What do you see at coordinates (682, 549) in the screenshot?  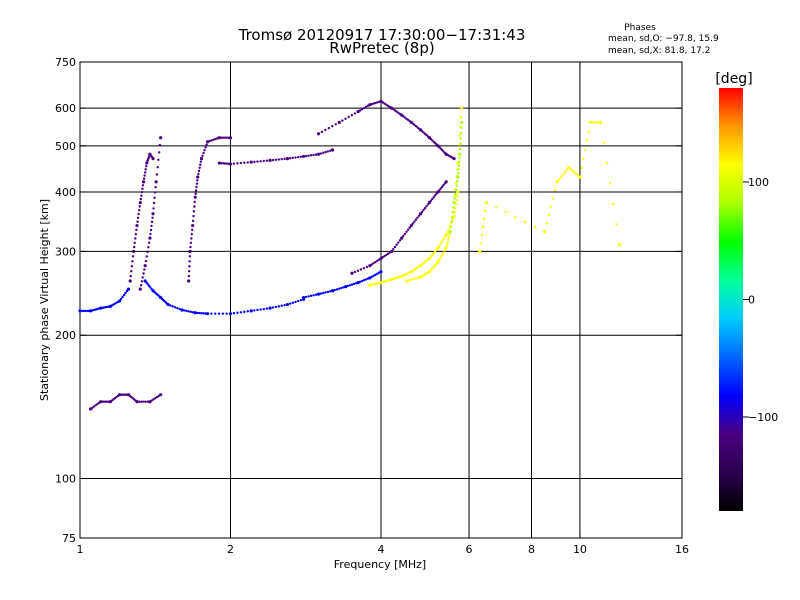 I see `x-tick-label: 16` at bounding box center [682, 549].